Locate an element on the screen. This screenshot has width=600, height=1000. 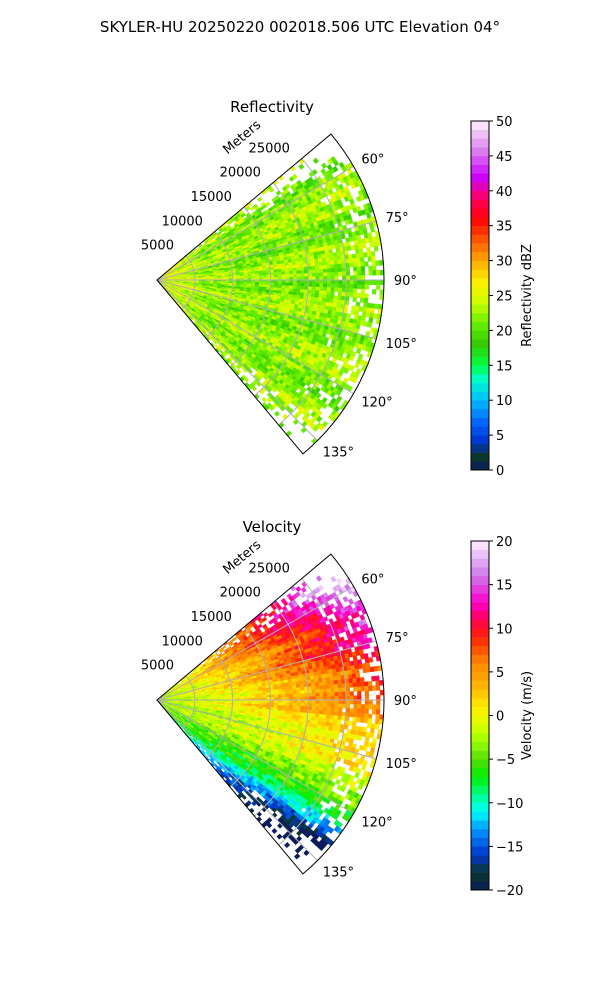
velocity-title: Velocity is located at coordinates (272, 527).